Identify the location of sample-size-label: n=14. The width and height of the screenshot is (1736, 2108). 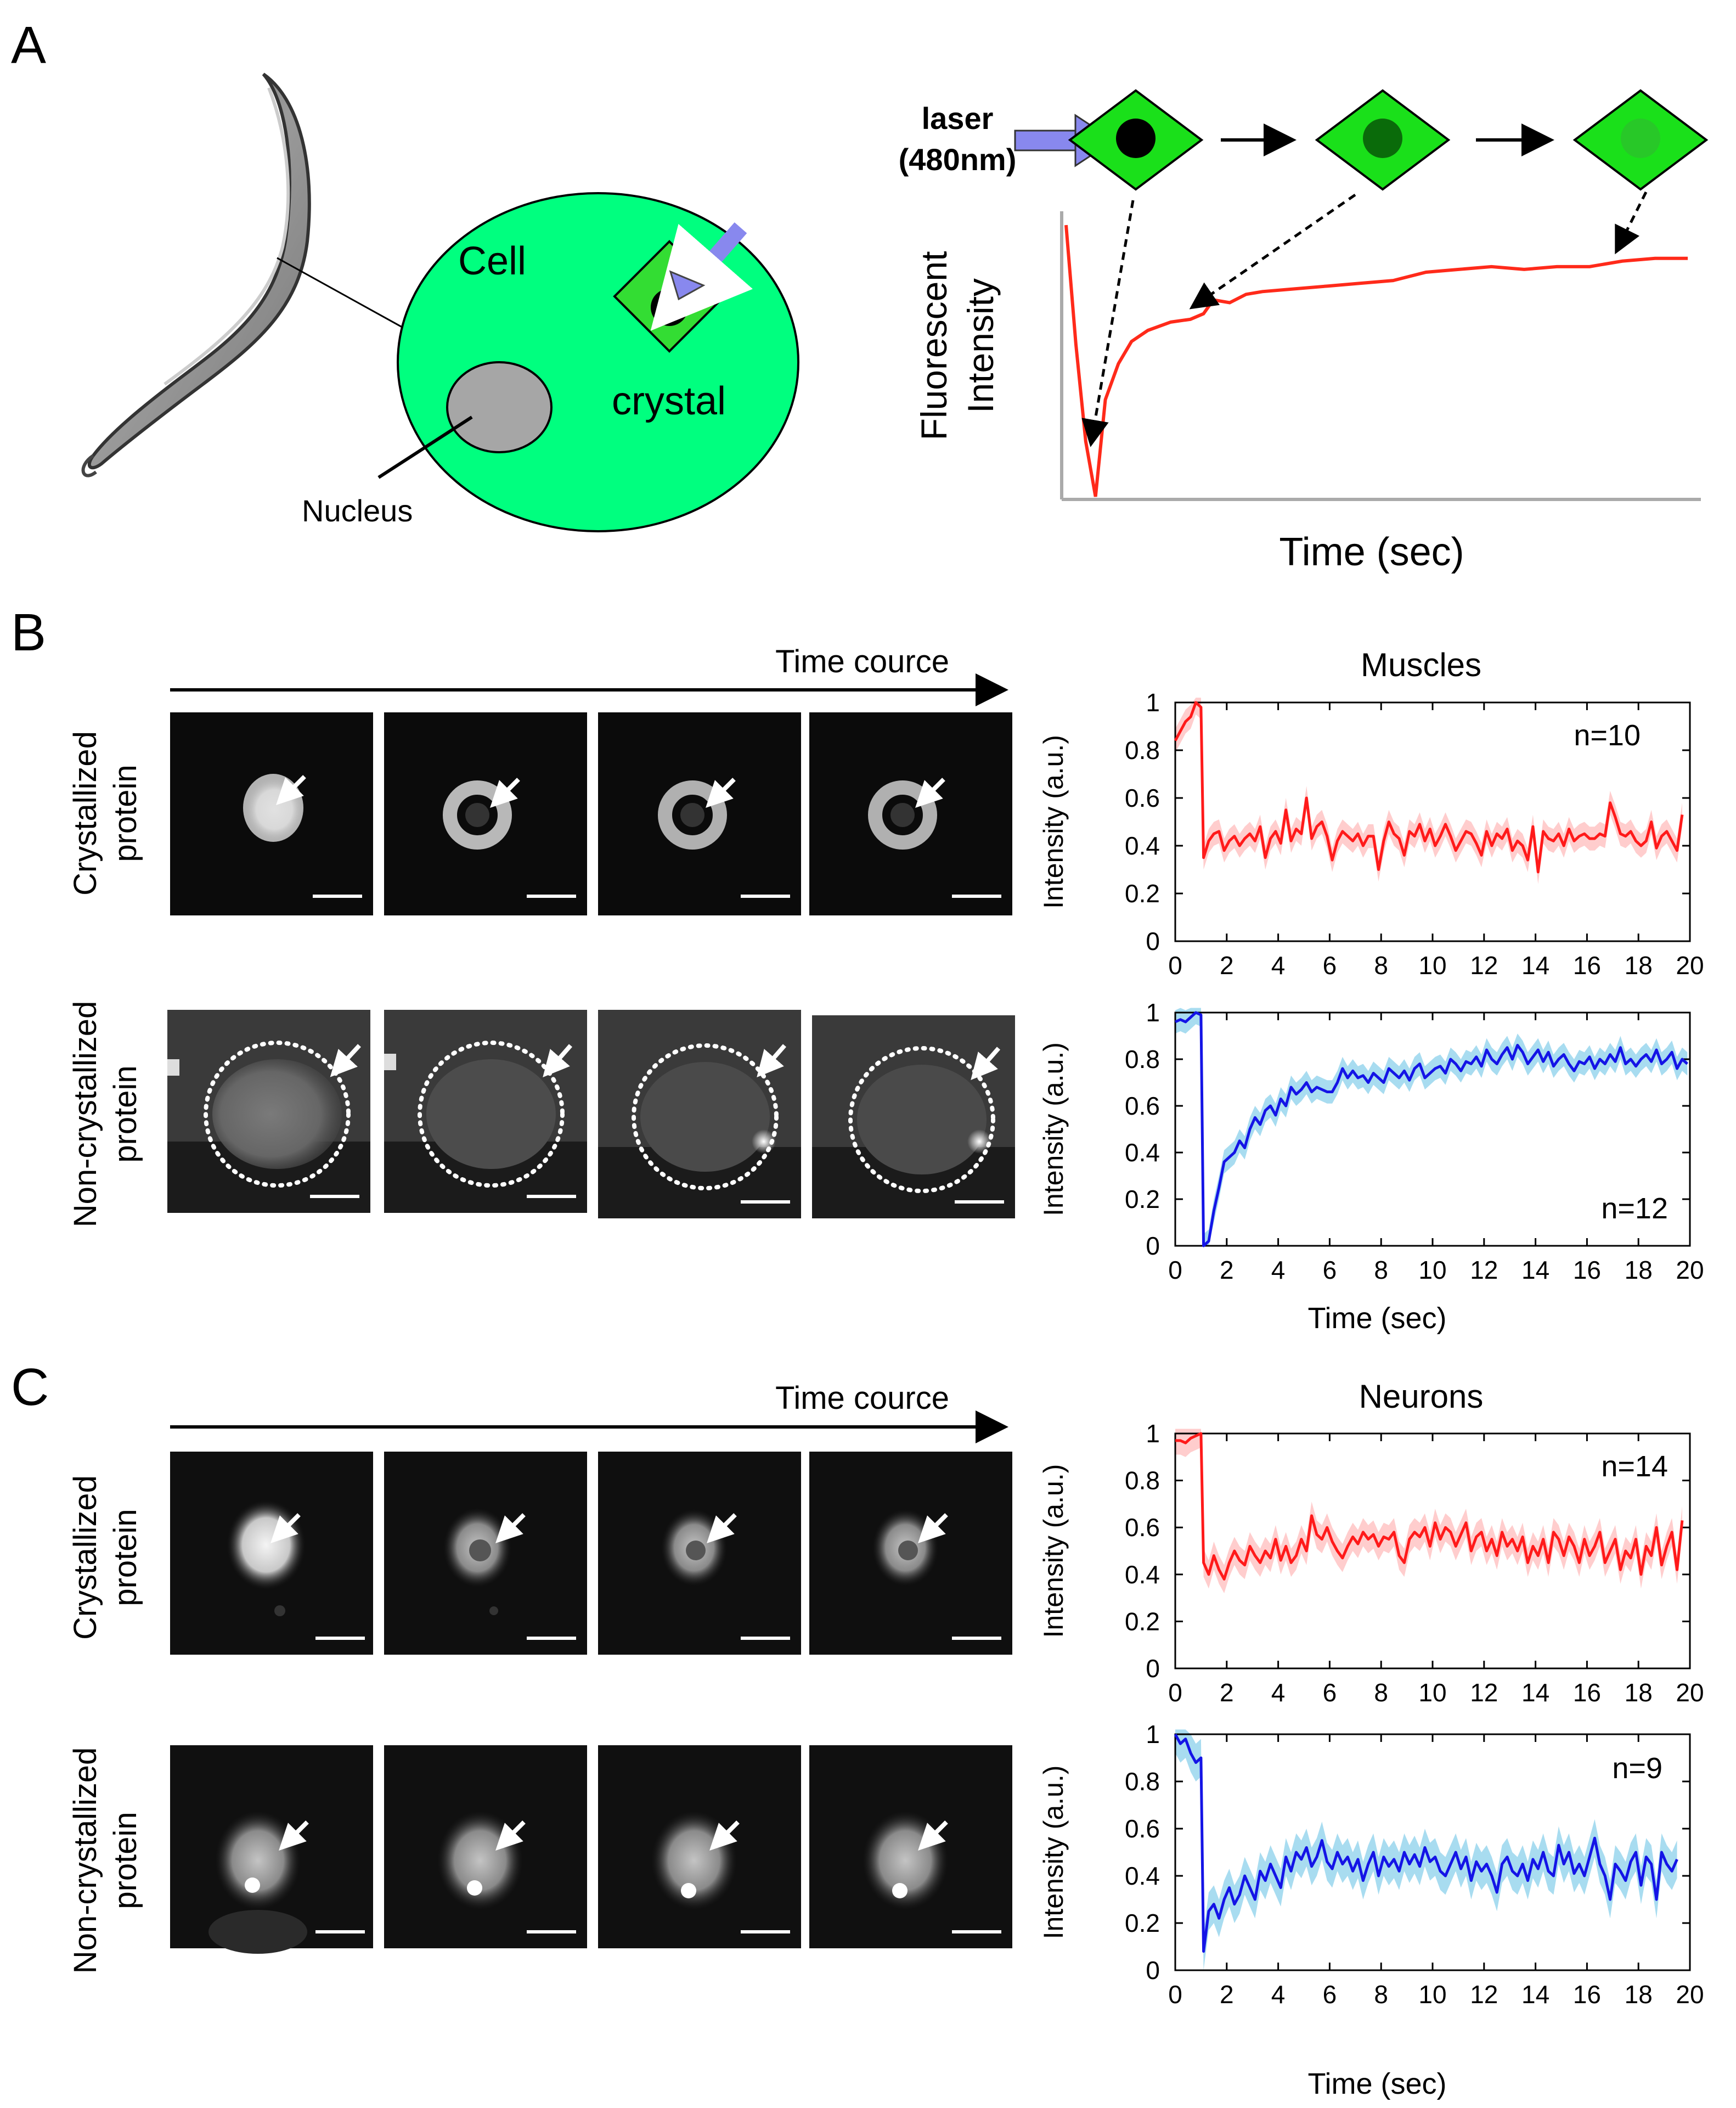
(1634, 1466).